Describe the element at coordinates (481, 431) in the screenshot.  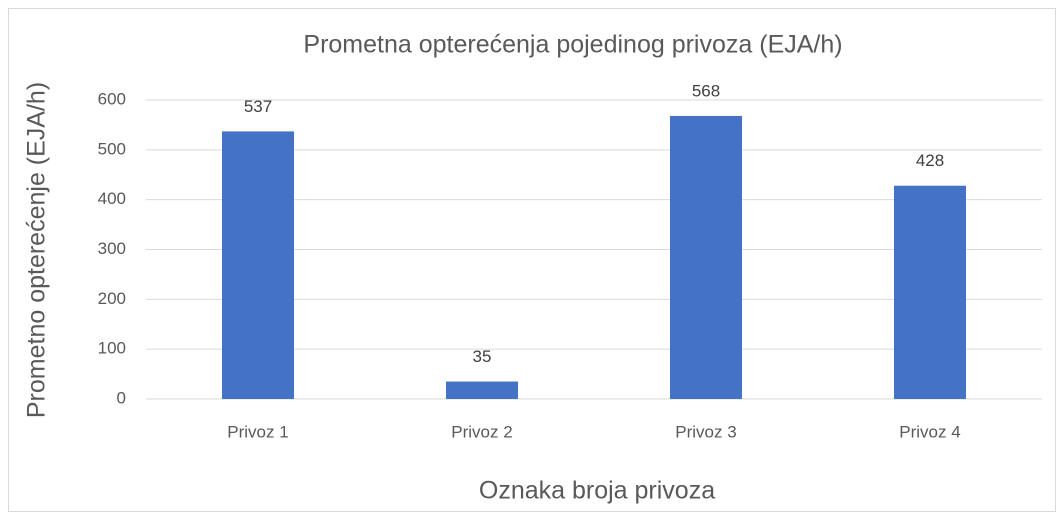
I see `x-tick-label: Privoz 2` at that location.